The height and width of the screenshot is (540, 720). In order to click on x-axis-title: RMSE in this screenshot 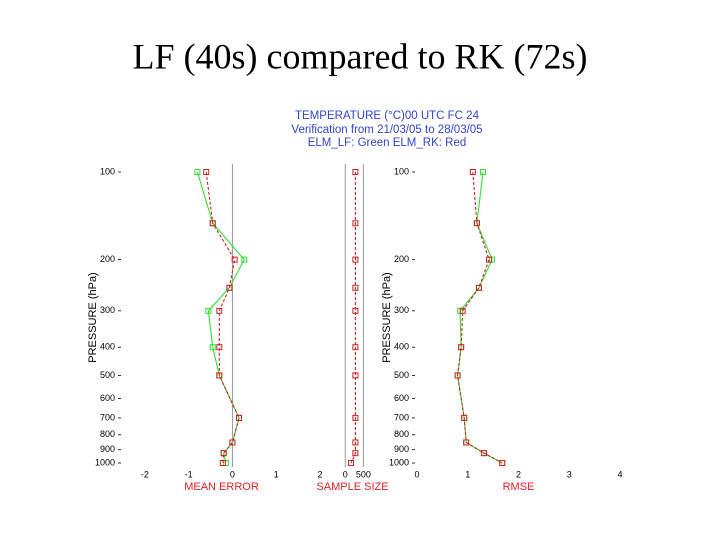, I will do `click(519, 487)`.